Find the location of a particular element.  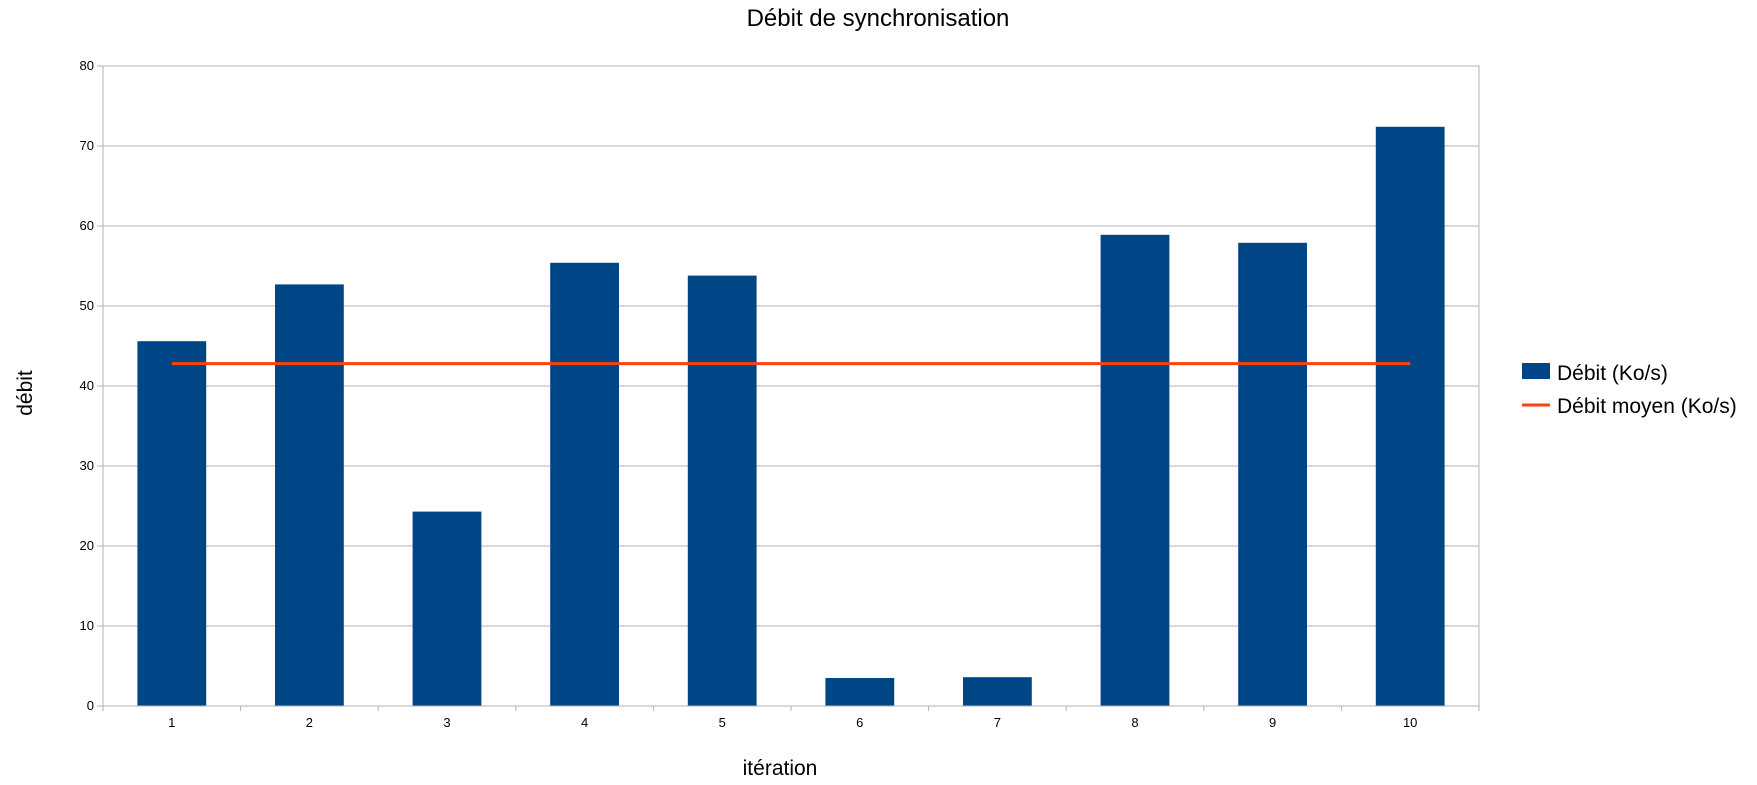

y-tick-label: 80 is located at coordinates (87, 65).